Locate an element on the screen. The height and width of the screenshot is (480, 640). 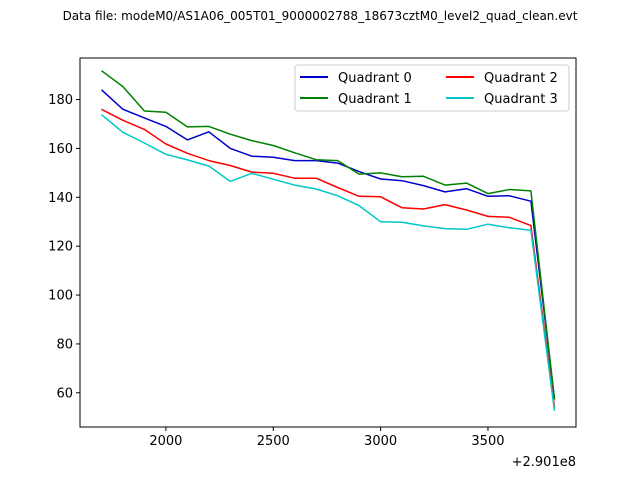
y-tick-label: 160 is located at coordinates (60, 149).